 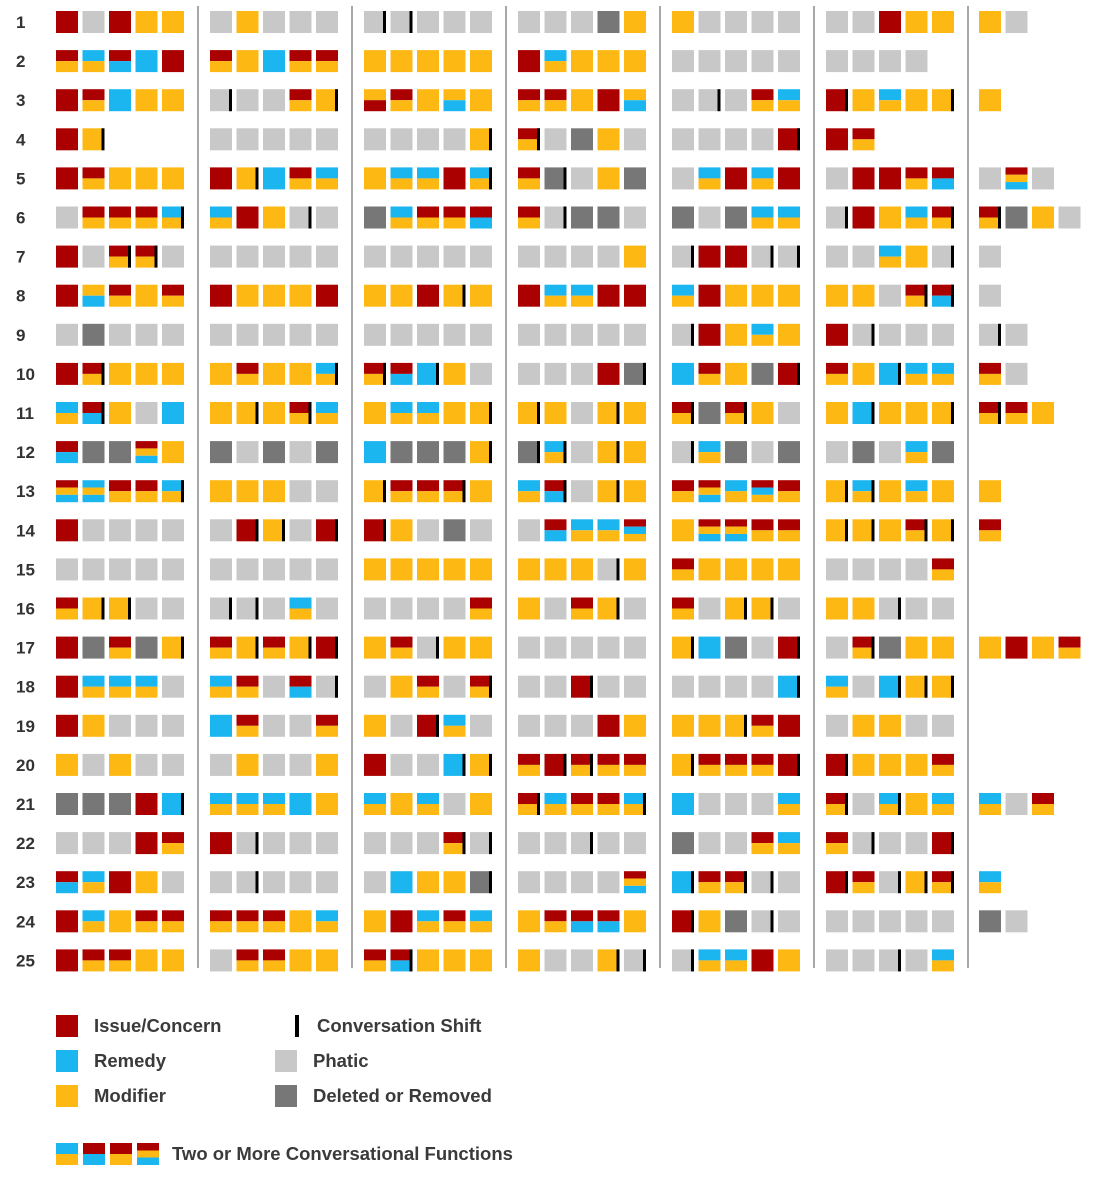 I want to click on row-label: 7, so click(x=20, y=257).